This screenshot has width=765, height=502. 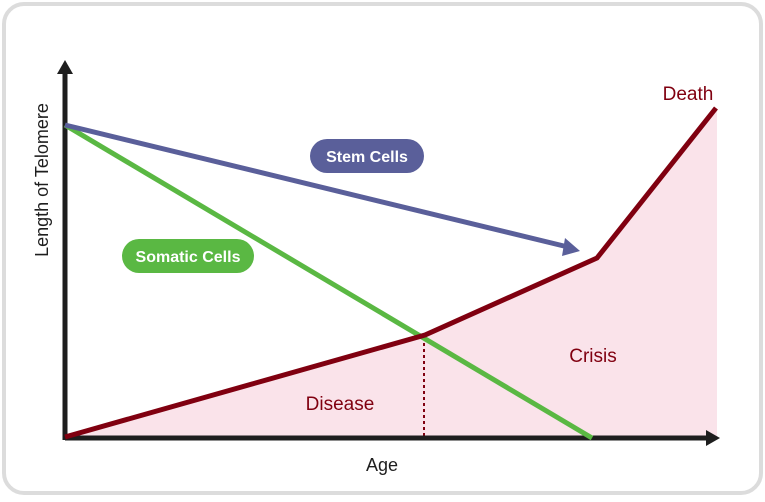 I want to click on x-axis-arrow-icon, so click(x=713, y=438).